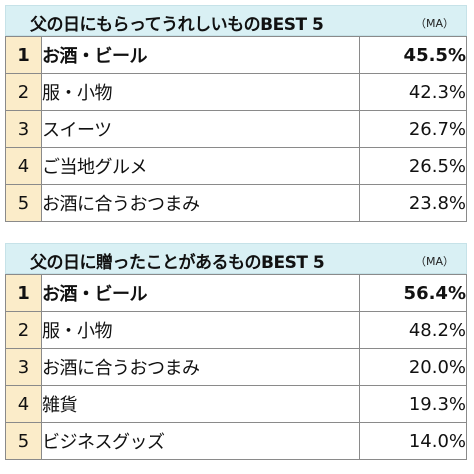 Image resolution: width=474 pixels, height=474 pixels. I want to click on table-row: 5 お酒に合うおつまみ 23.8%, so click(236, 203).